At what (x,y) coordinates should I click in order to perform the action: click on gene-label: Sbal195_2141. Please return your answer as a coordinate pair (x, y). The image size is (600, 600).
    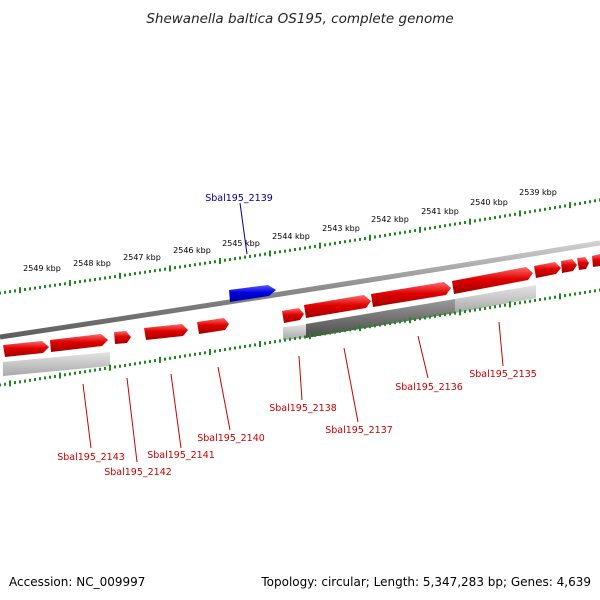
    Looking at the image, I should click on (181, 455).